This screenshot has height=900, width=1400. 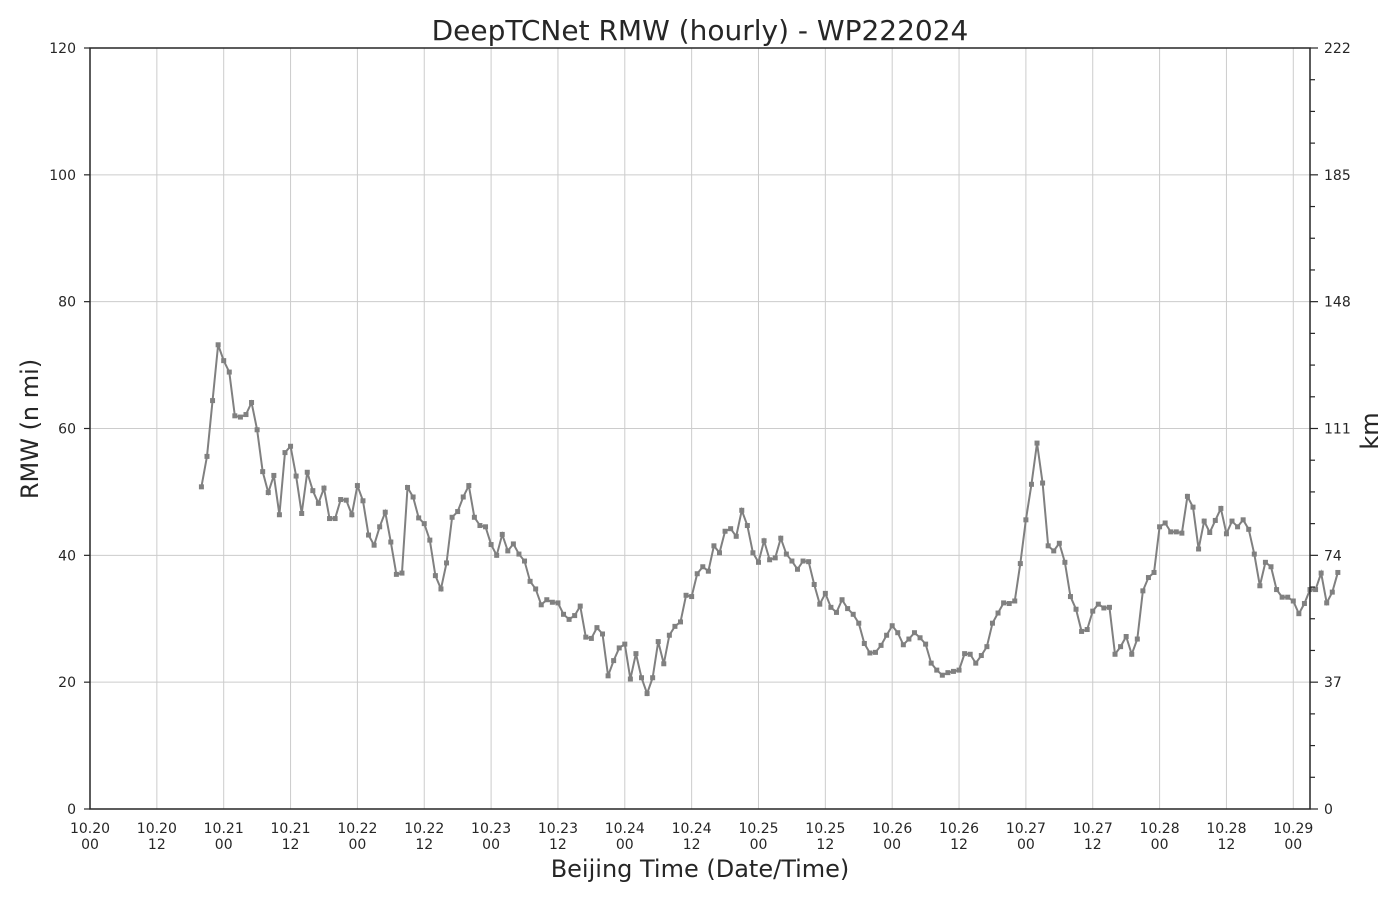 What do you see at coordinates (357, 829) in the screenshot?
I see `x-tick-label-date: 10.22` at bounding box center [357, 829].